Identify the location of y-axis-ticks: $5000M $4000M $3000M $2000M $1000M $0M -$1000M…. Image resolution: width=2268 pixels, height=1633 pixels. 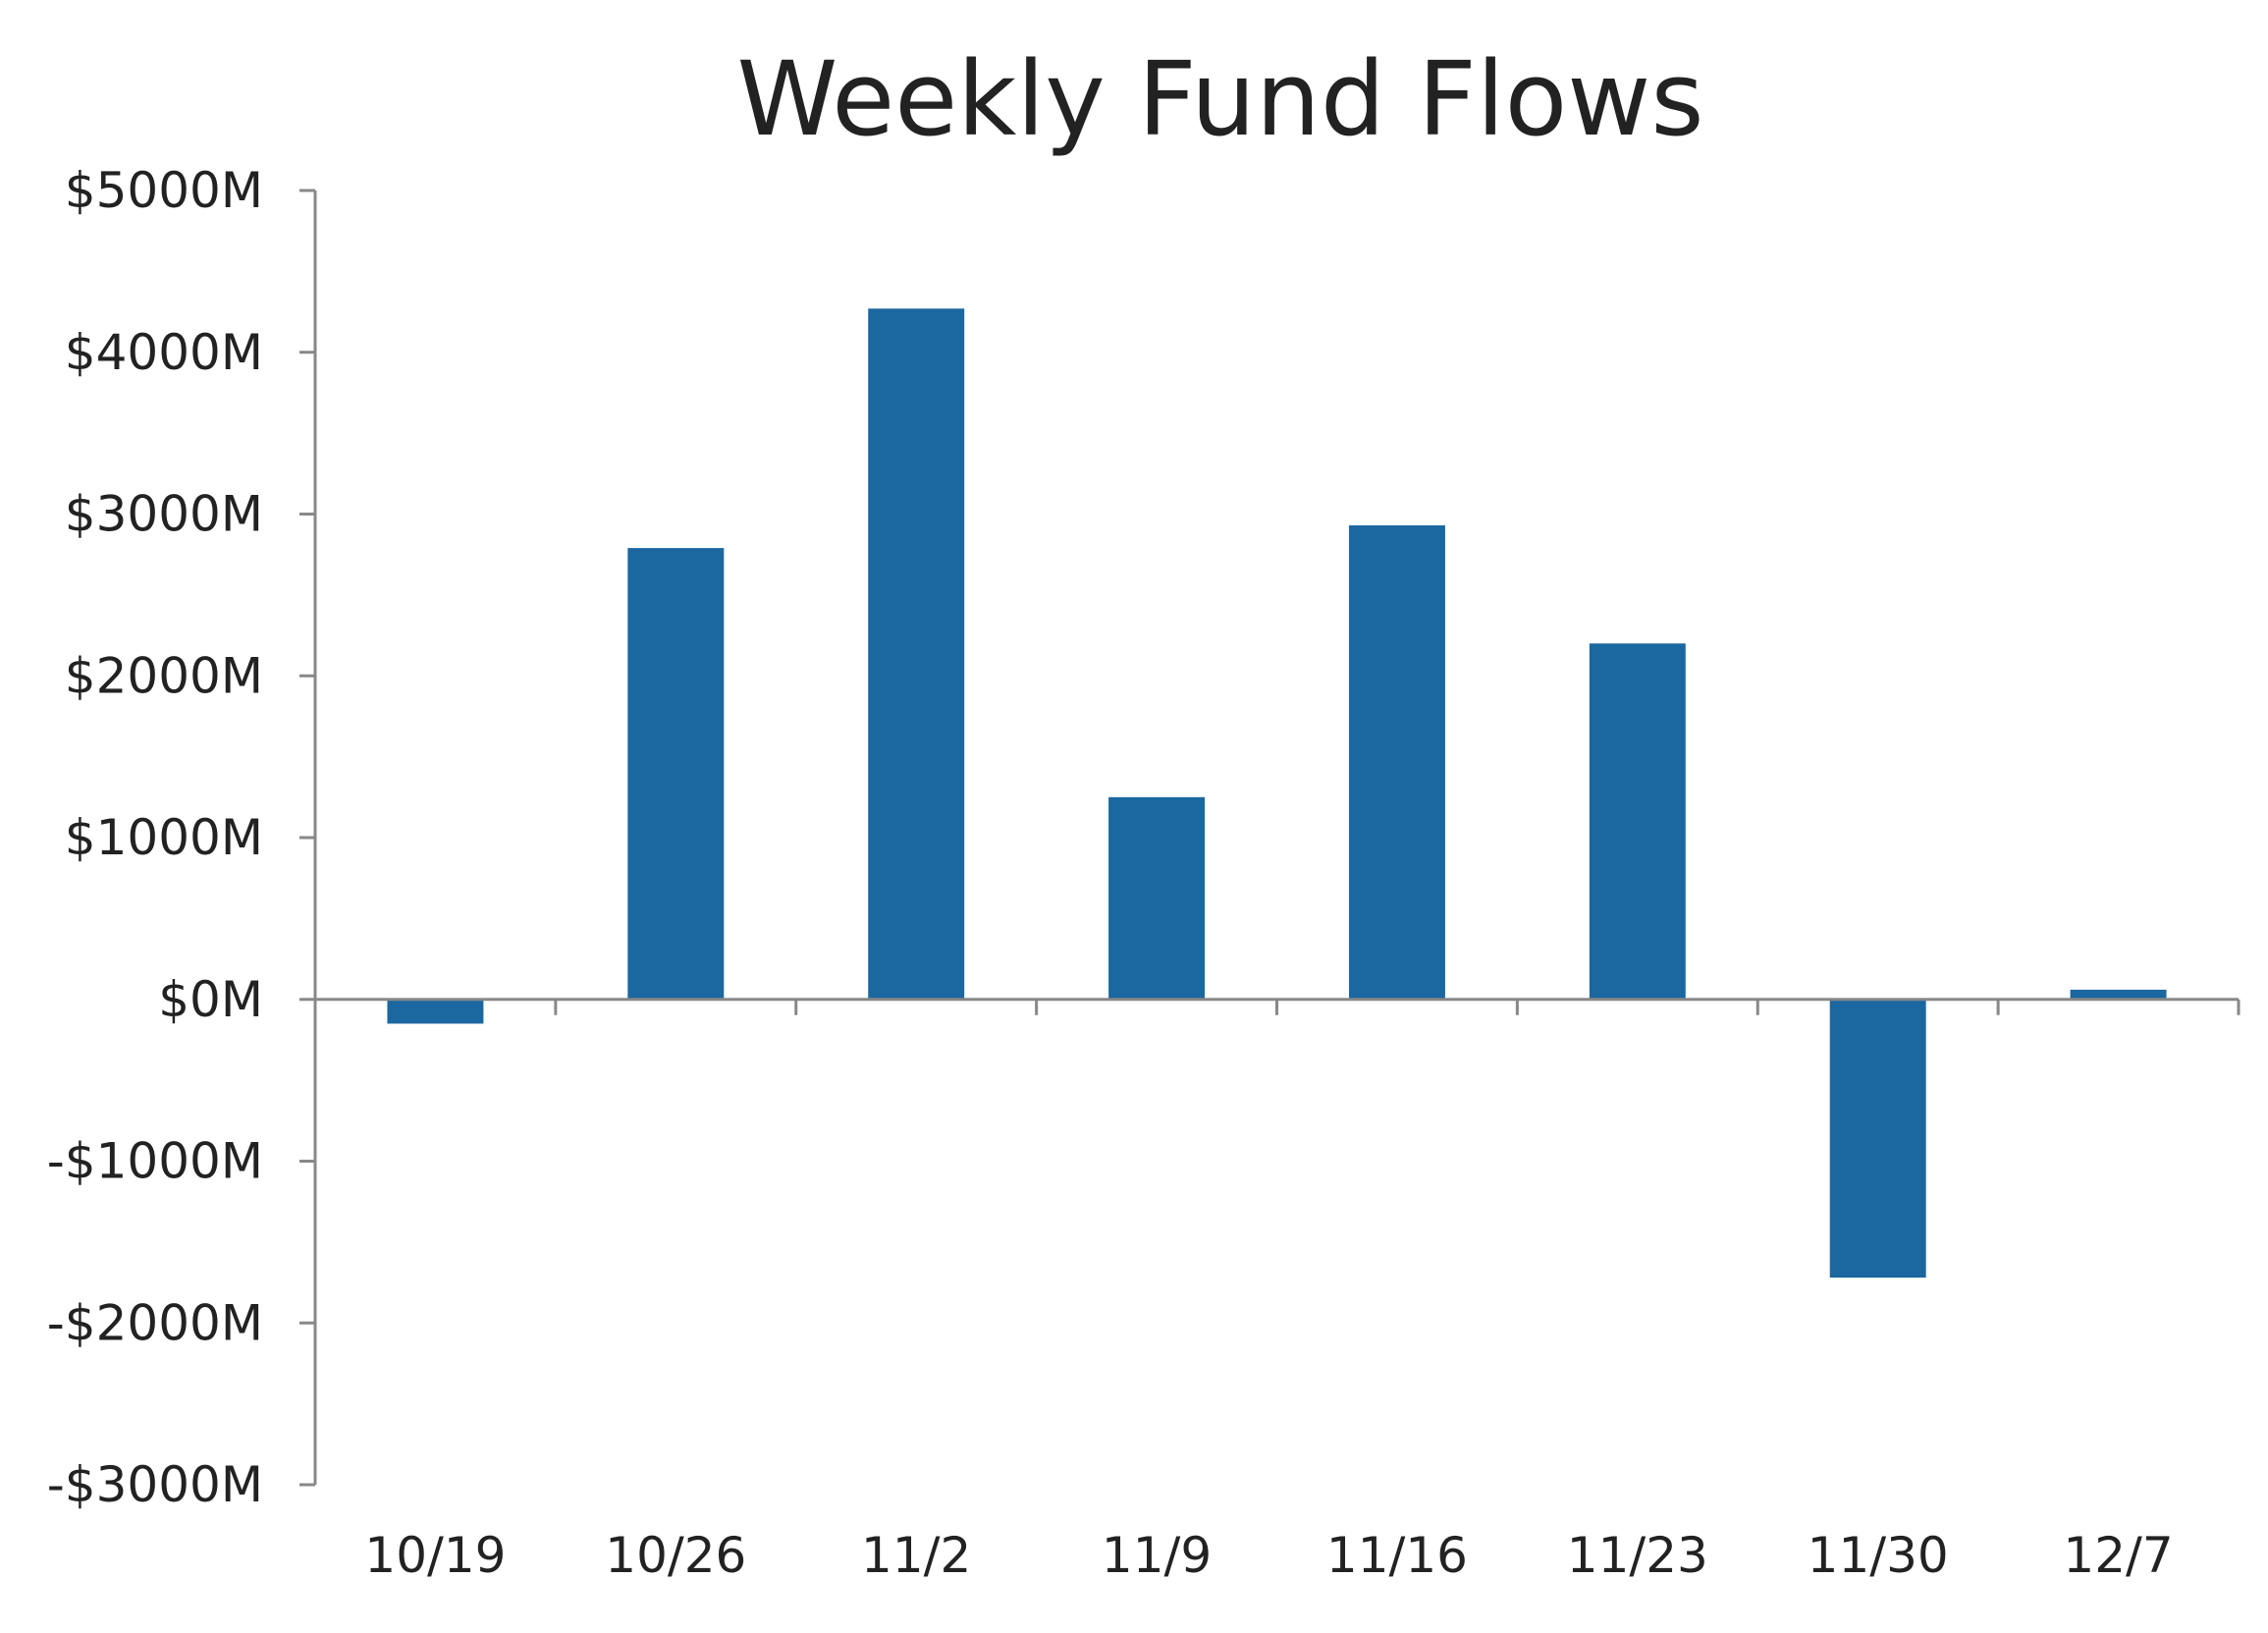
(181, 837).